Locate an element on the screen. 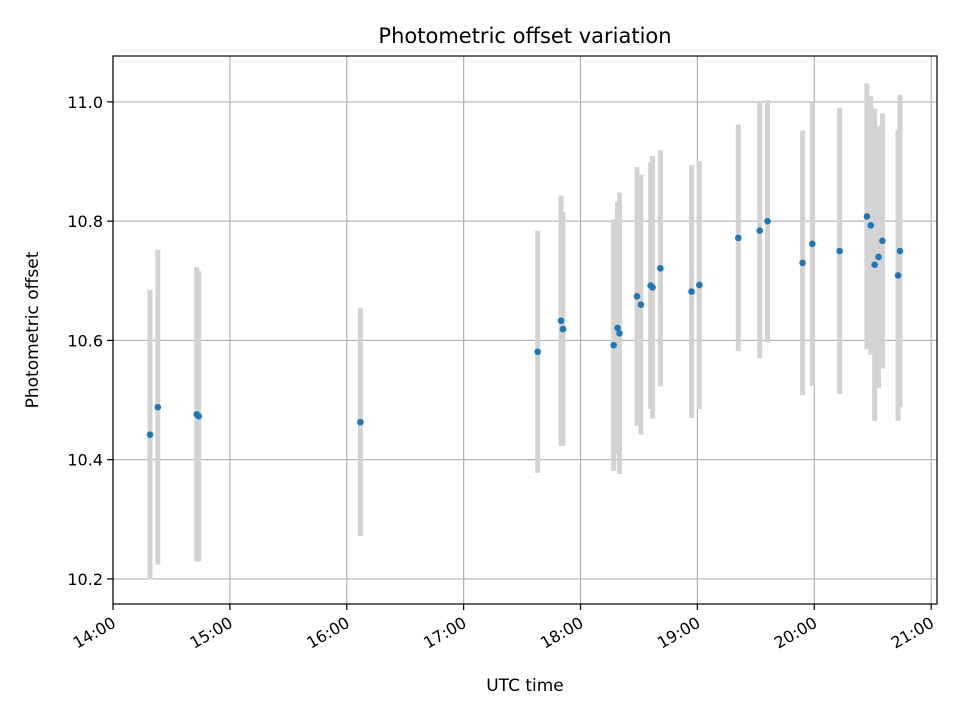  x-tick-label: 17:00 is located at coordinates (444, 633).